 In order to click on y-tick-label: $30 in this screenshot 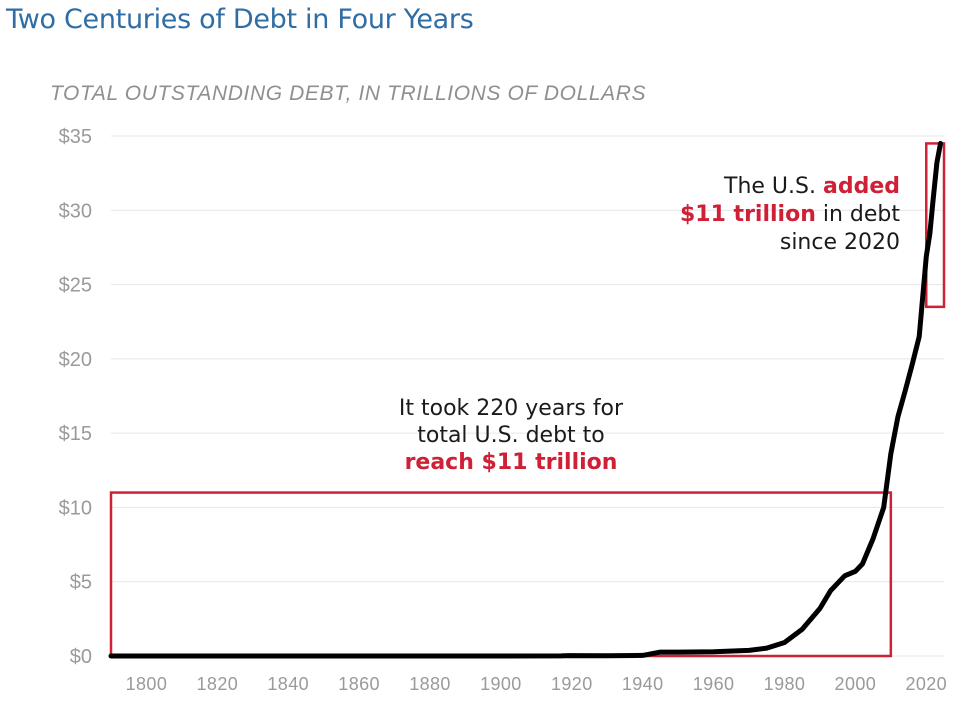, I will do `click(75, 211)`.